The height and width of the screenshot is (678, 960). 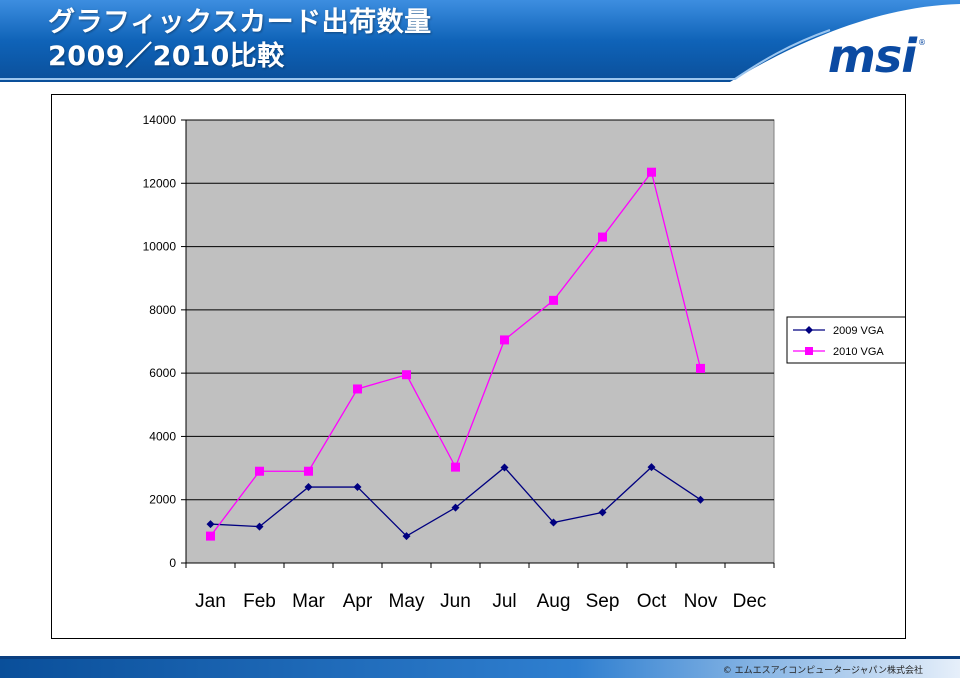 What do you see at coordinates (162, 500) in the screenshot?
I see `y-tick-label: 2000` at bounding box center [162, 500].